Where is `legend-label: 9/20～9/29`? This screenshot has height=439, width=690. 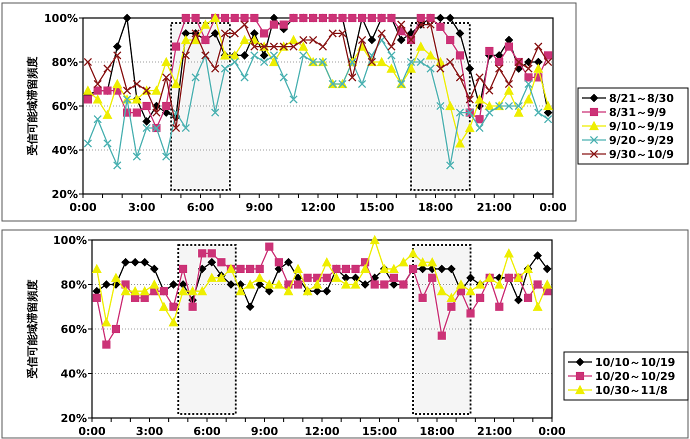 legend-label: 9/20～9/29 is located at coordinates (641, 140).